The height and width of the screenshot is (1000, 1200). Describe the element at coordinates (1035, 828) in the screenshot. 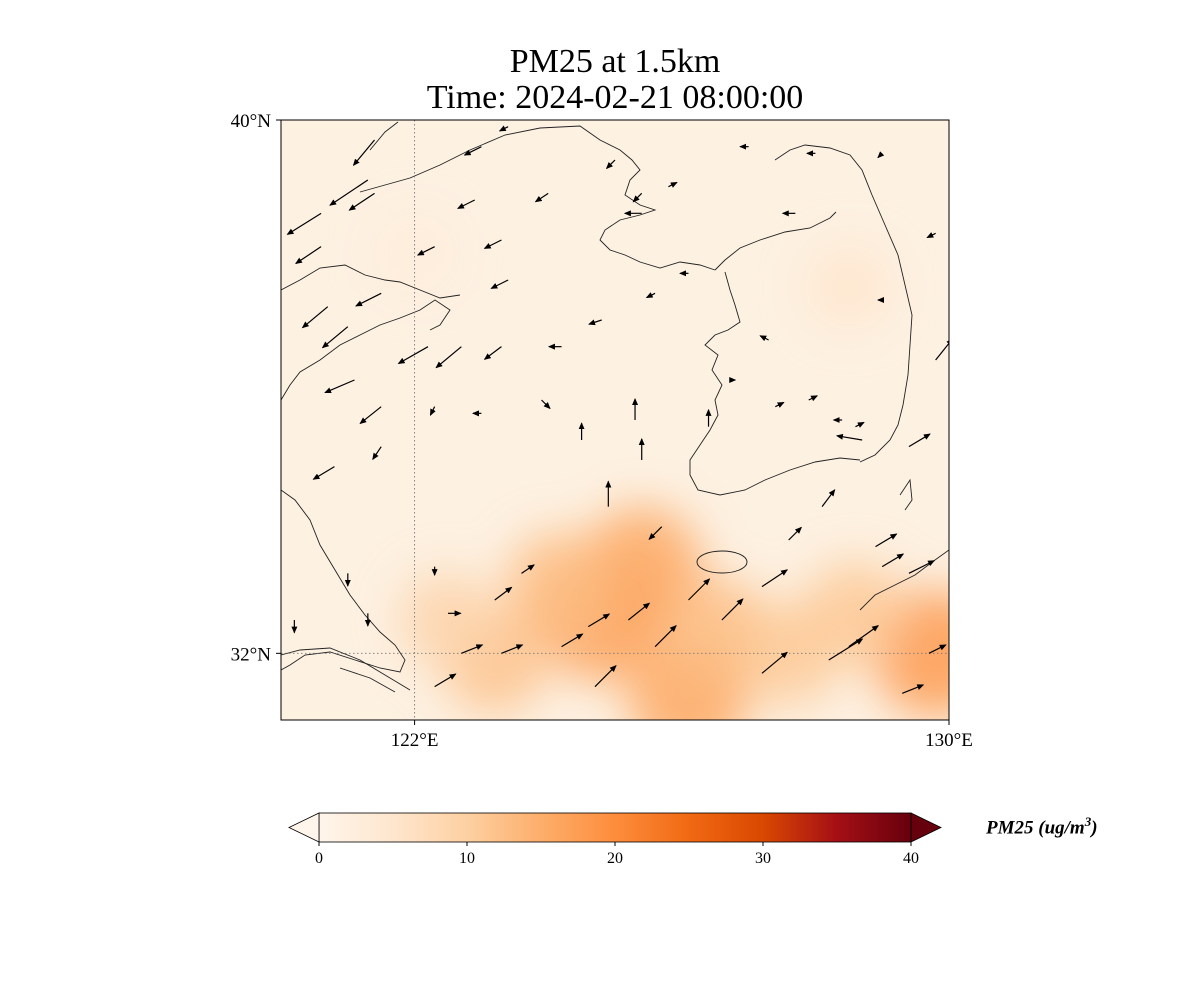

I see `colorbar-label-text: PM25 (ug/m` at that location.